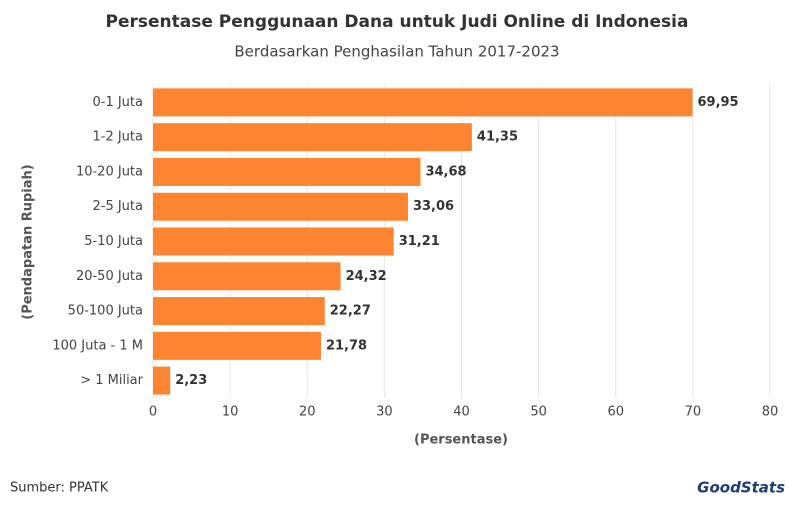 This screenshot has height=509, width=795. Describe the element at coordinates (366, 276) in the screenshot. I see `value-label: 24,32` at that location.